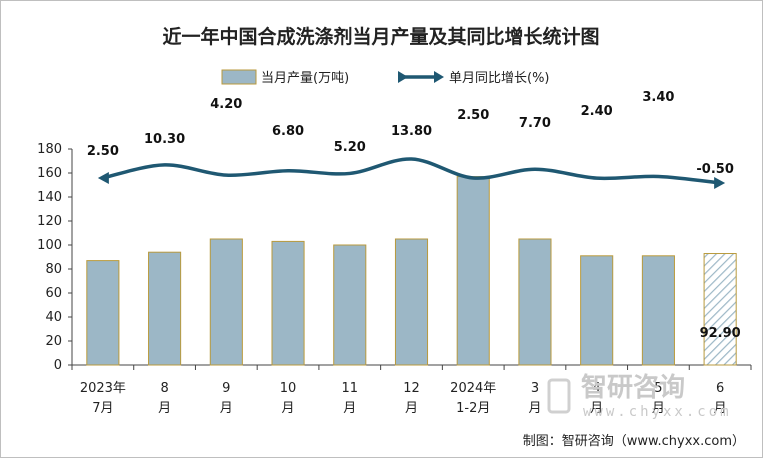 This screenshot has width=763, height=458. What do you see at coordinates (164, 139) in the screenshot?
I see `growth-value-label: 10.30` at bounding box center [164, 139].